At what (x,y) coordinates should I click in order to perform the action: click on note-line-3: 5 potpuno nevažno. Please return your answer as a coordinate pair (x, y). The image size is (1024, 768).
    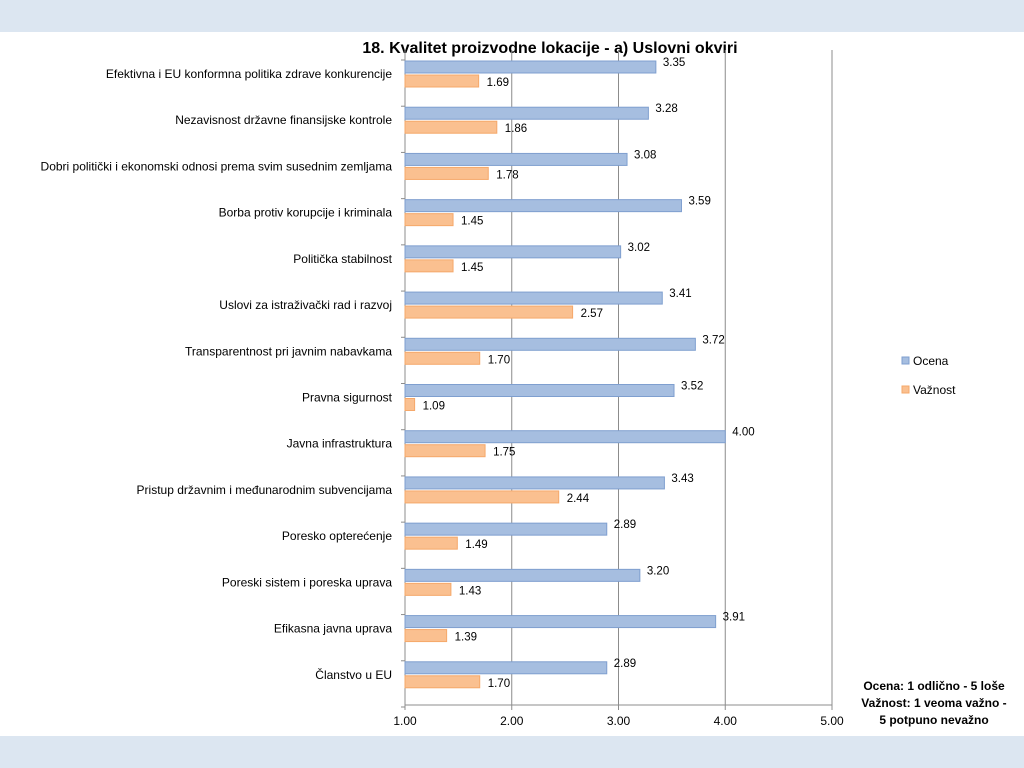
    Looking at the image, I should click on (934, 720).